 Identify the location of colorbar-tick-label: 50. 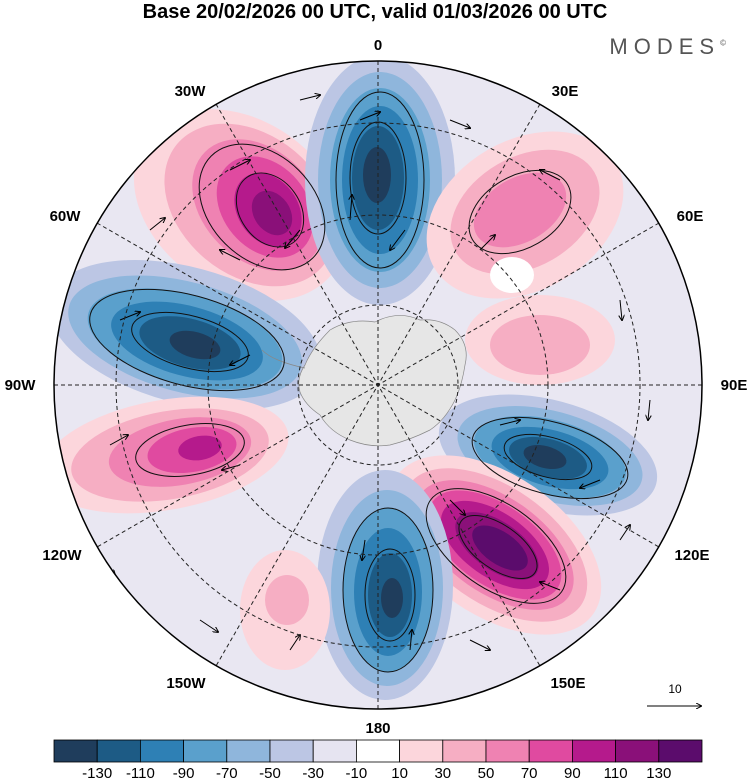
(486, 773).